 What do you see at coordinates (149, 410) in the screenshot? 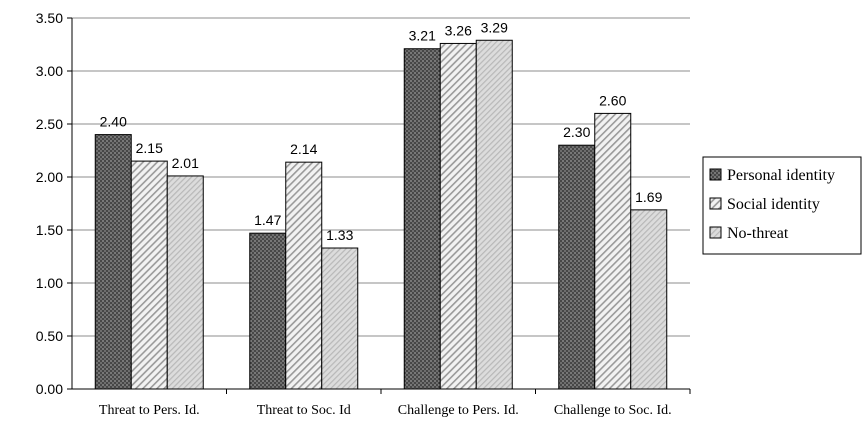
I see `x-category-label: Threat to Pers. Id.` at bounding box center [149, 410].